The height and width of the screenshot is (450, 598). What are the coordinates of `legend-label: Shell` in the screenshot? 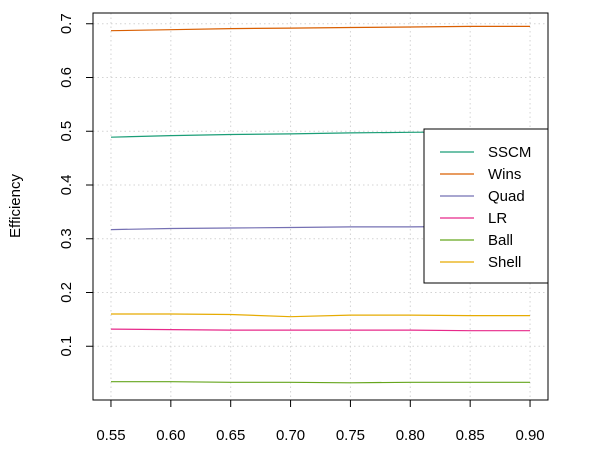 It's located at (504, 262).